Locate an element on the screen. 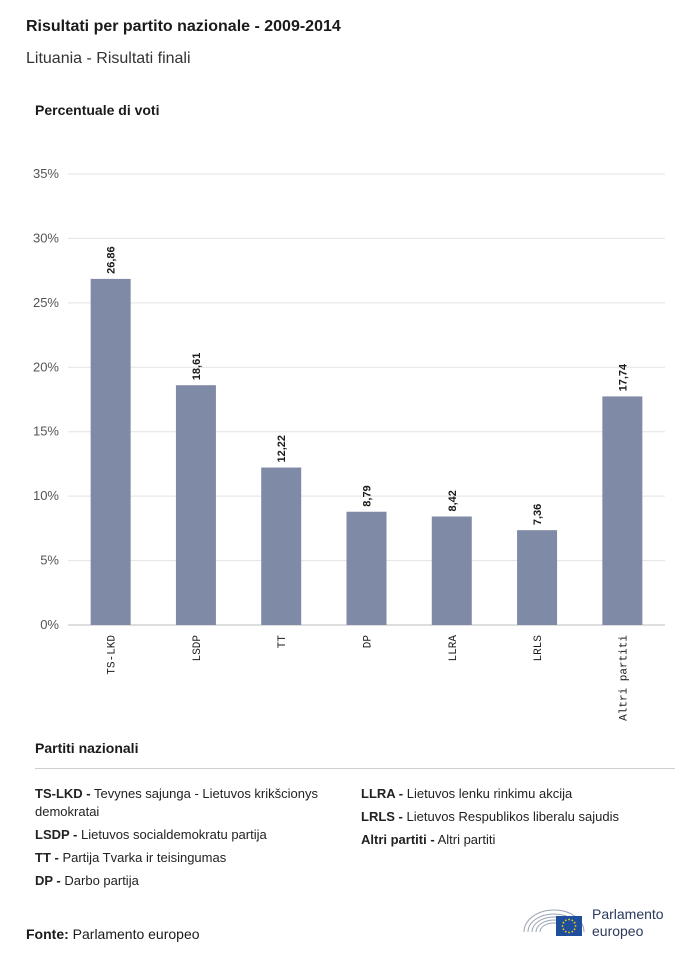 This screenshot has width=700, height=959. legend-title: Partiti nazionali is located at coordinates (87, 748).